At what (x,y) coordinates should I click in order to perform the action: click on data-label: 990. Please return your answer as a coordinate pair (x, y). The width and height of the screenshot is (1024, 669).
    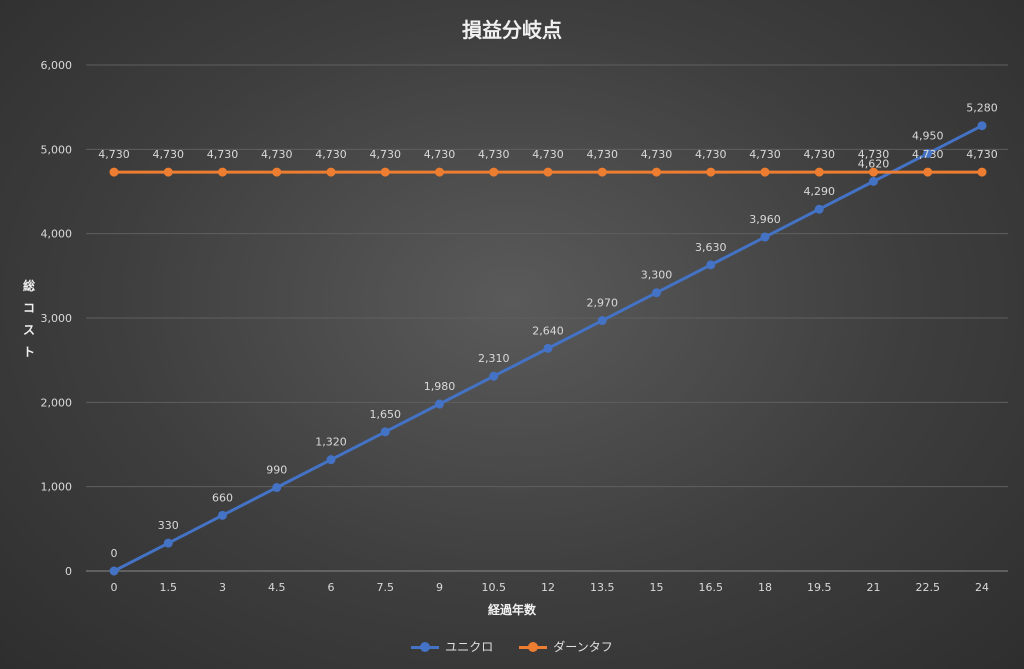
    Looking at the image, I should click on (276, 470).